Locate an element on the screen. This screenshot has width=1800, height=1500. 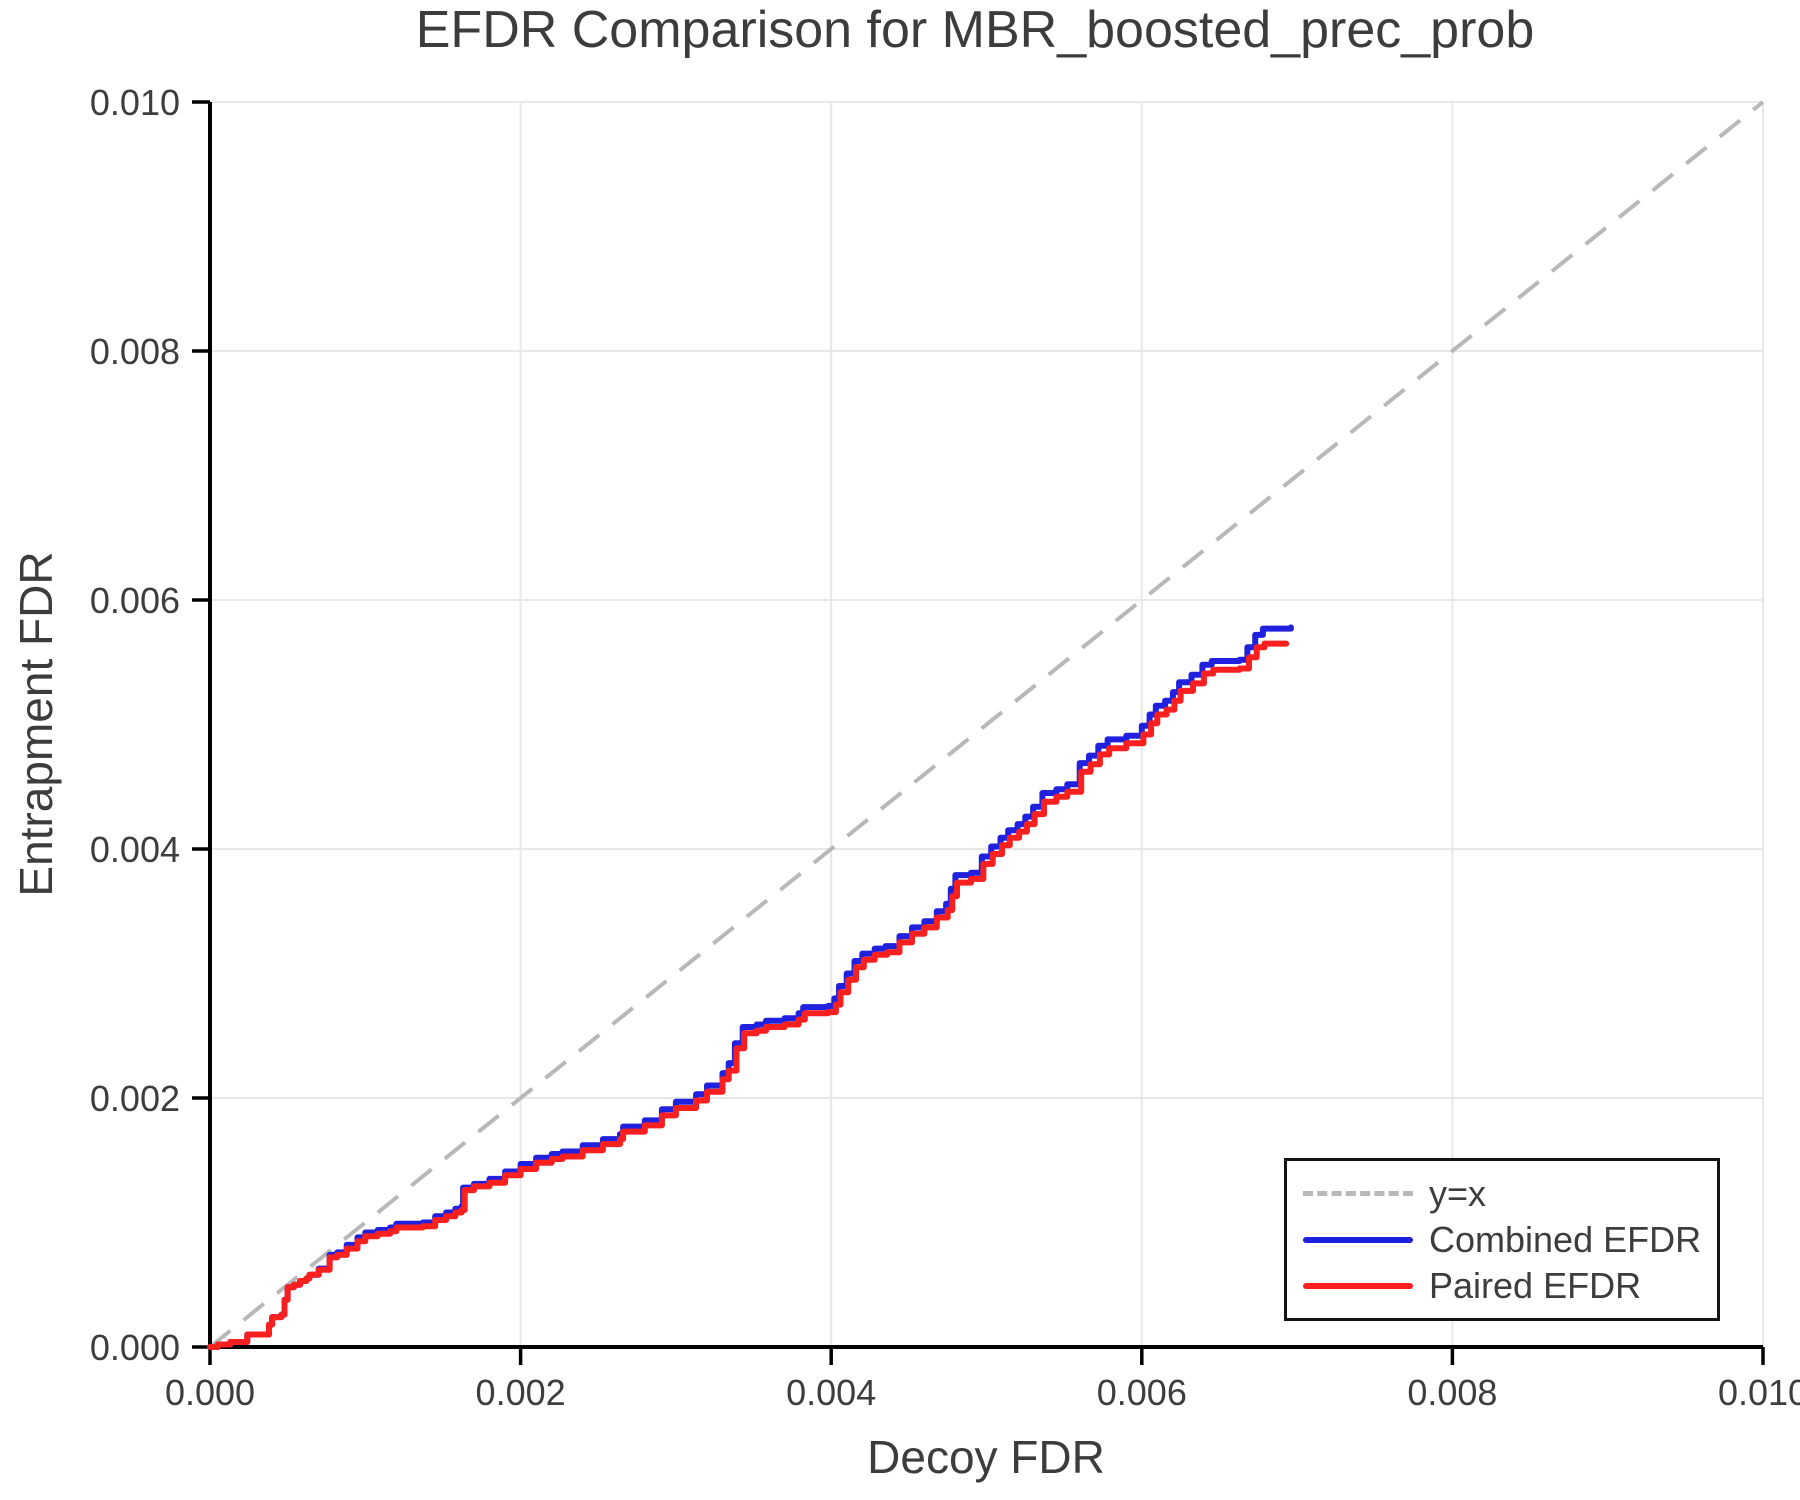
y-tick-label: 0.010 is located at coordinates (135, 102).